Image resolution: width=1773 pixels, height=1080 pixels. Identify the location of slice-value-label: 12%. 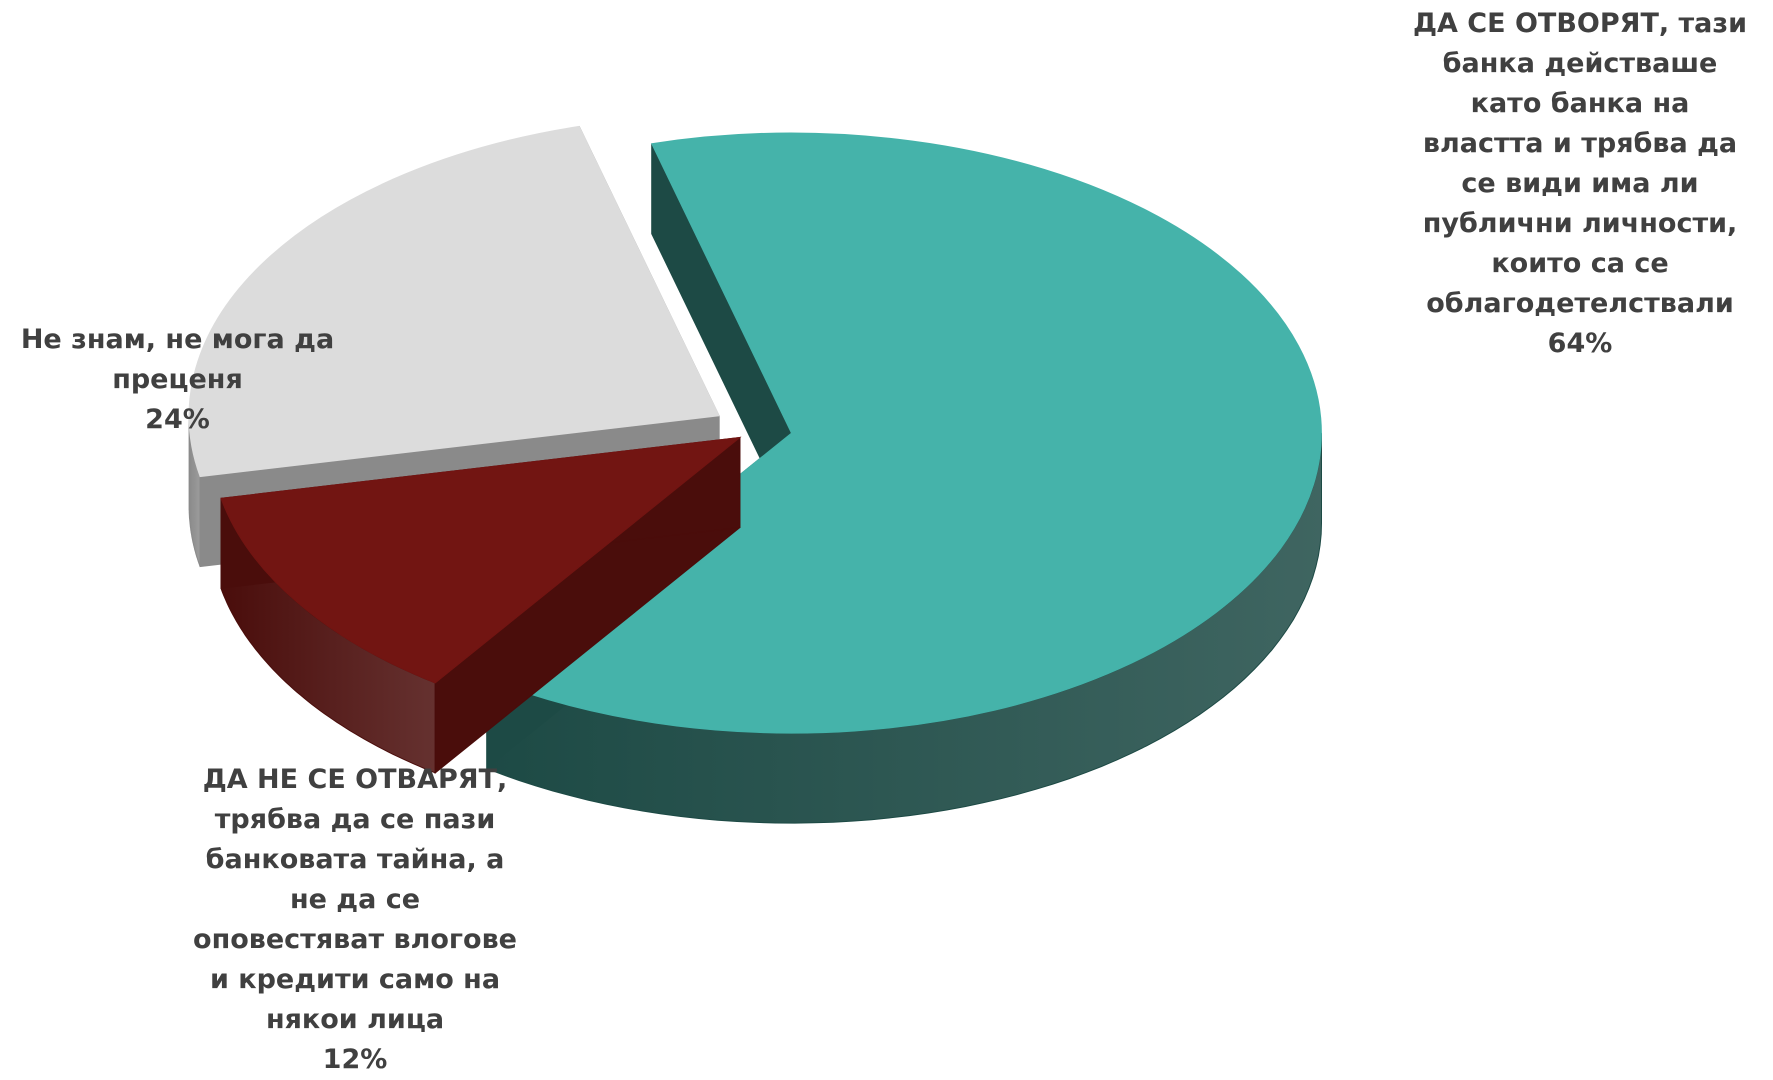
(355, 1059).